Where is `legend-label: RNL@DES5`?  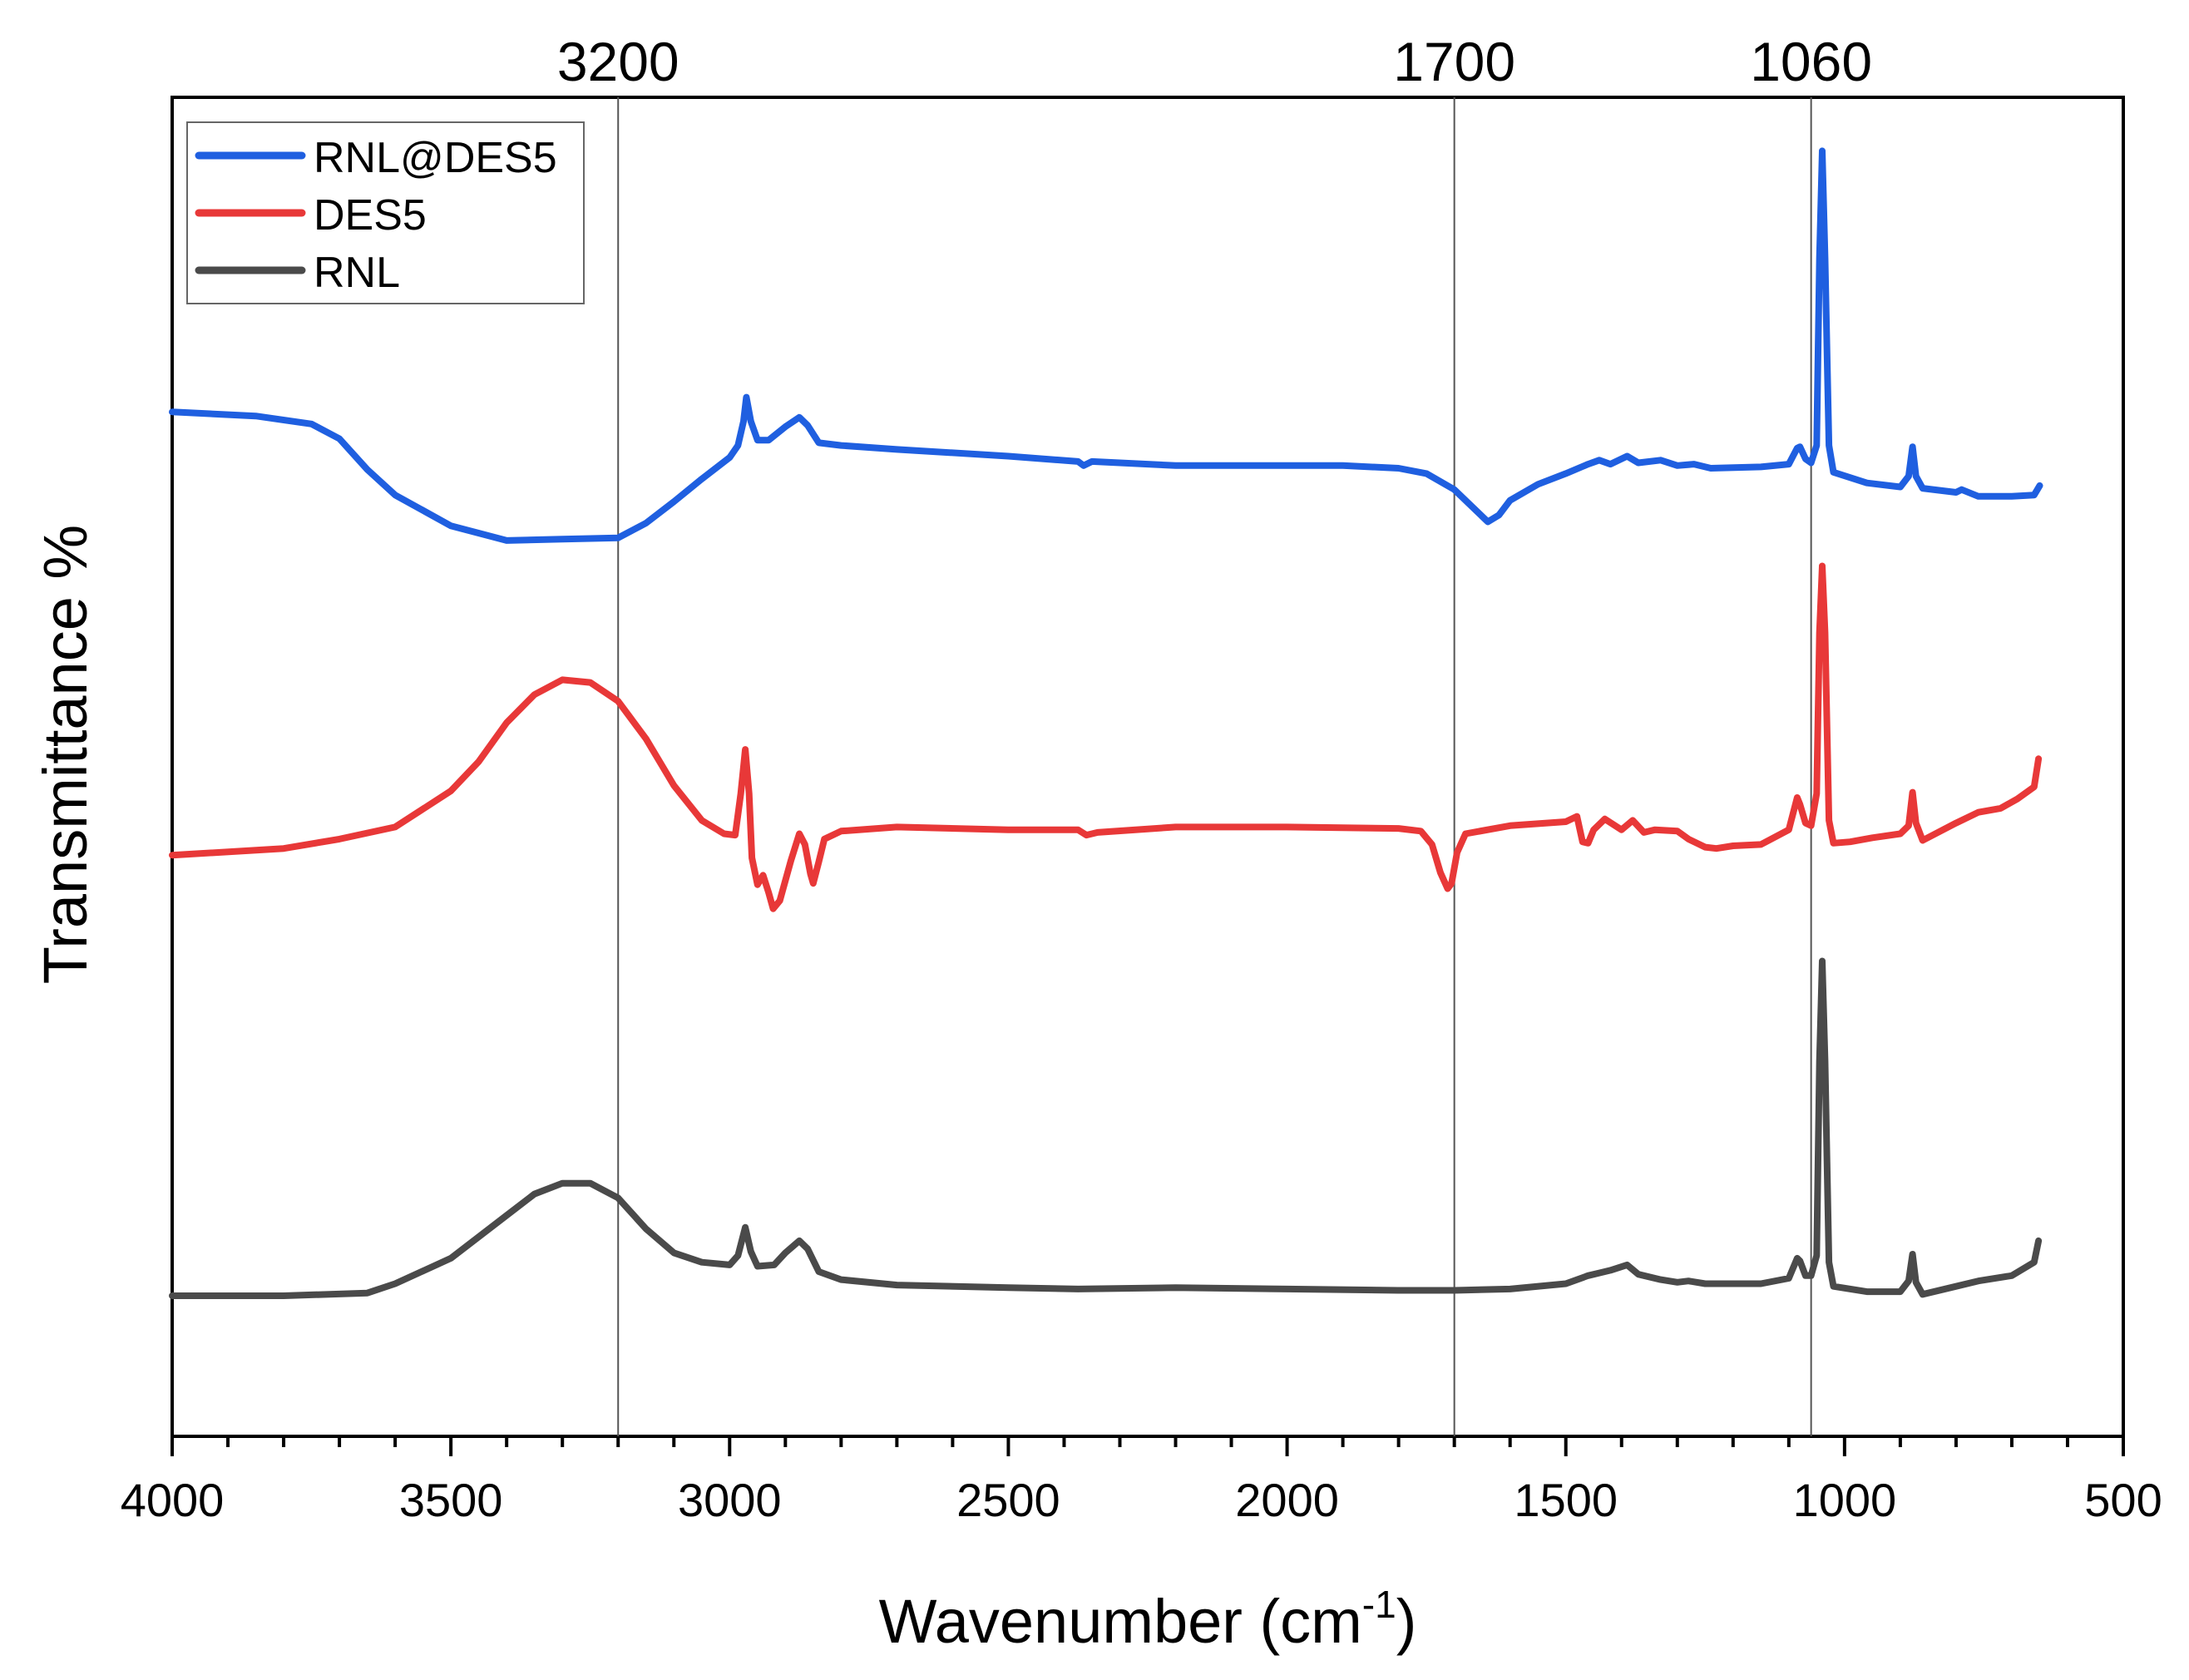 legend-label: RNL@DES5 is located at coordinates (435, 158).